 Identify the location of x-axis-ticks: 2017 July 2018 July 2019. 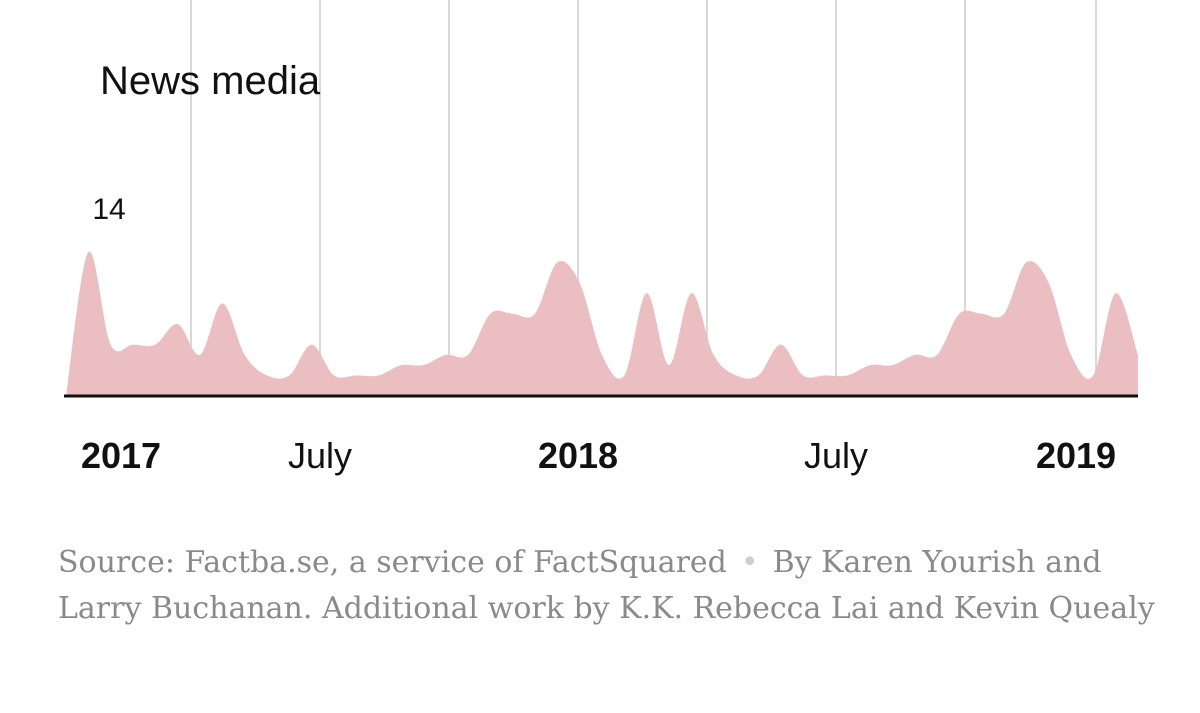
(598, 455).